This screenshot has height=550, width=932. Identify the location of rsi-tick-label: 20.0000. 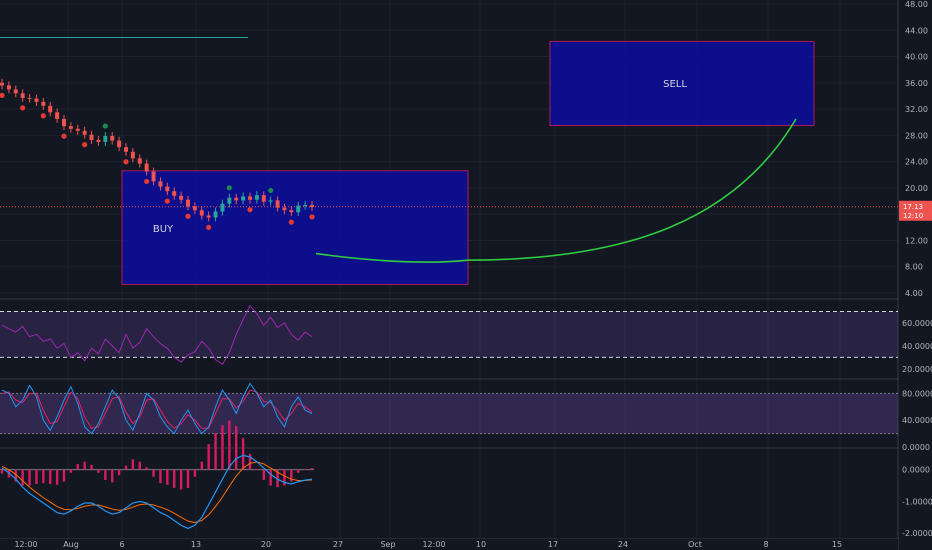
(917, 369).